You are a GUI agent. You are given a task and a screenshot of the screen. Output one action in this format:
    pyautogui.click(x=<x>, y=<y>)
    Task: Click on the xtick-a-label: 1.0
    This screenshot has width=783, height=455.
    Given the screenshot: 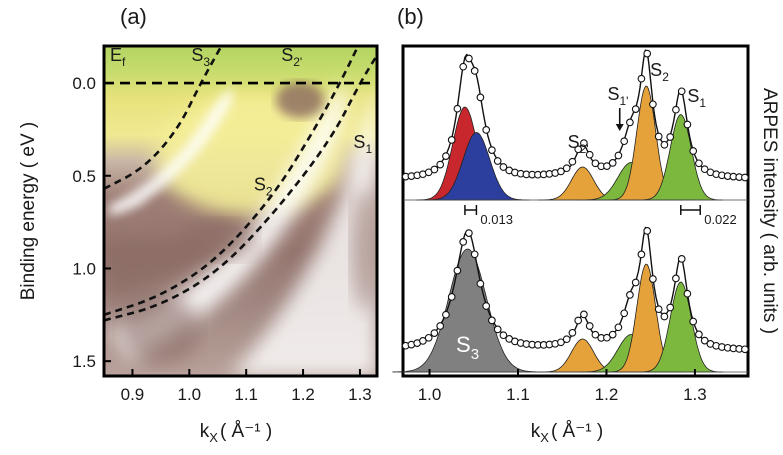 What is the action you would take?
    pyautogui.click(x=189, y=394)
    